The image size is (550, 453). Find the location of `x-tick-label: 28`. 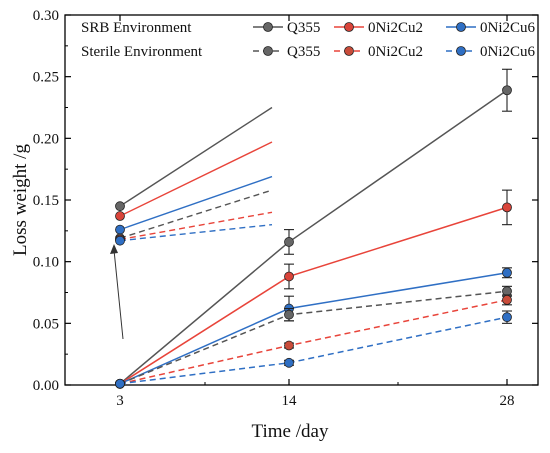

x-tick-label: 28 is located at coordinates (507, 401).